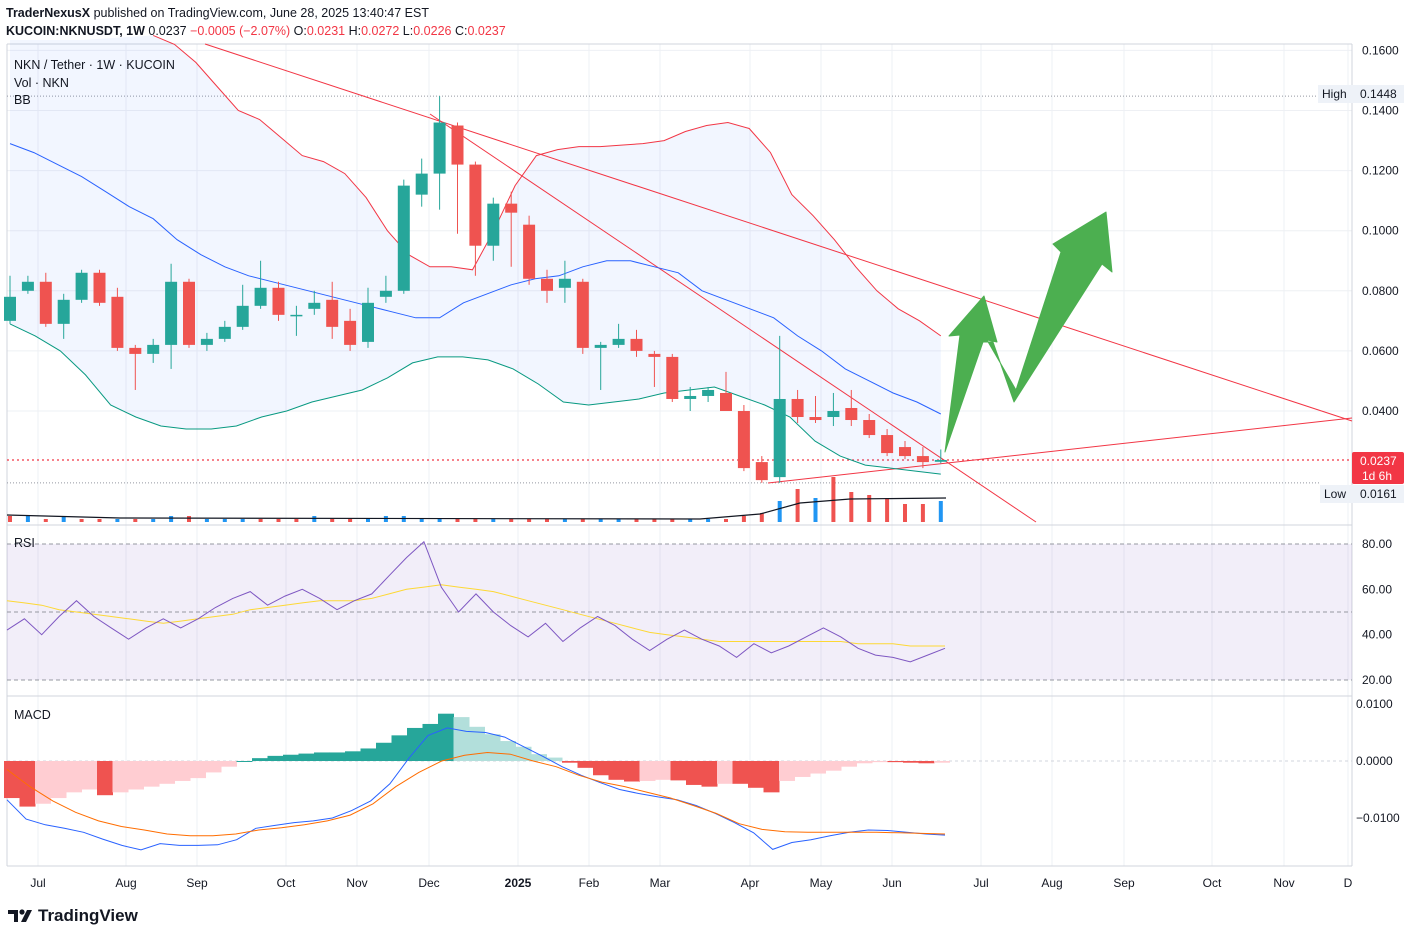 The width and height of the screenshot is (1424, 936). I want to click on macd-line, so click(476, 789).